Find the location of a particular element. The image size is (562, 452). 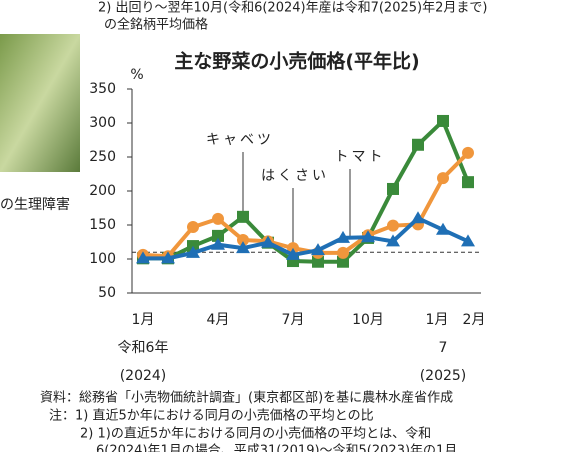

x-era-label: 7 is located at coordinates (443, 348).